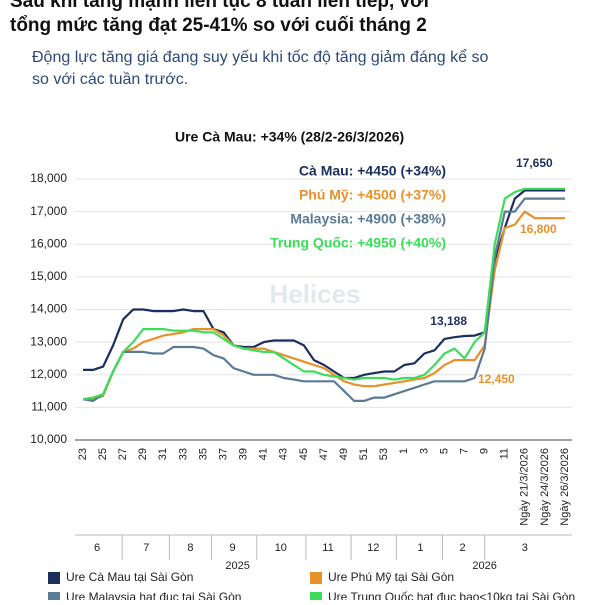 The height and width of the screenshot is (605, 600). What do you see at coordinates (525, 487) in the screenshot?
I see `x-tick-label: Ngày 21/3/2026` at bounding box center [525, 487].